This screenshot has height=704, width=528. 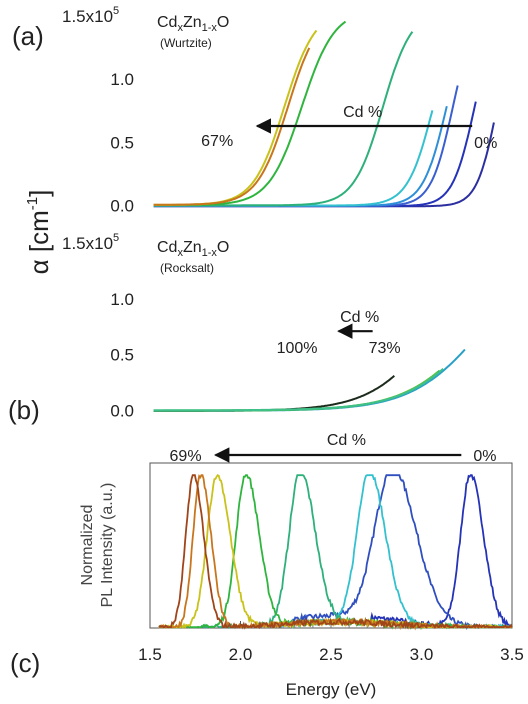 What do you see at coordinates (24, 410) in the screenshot?
I see `panel-b-letter: (b)` at bounding box center [24, 410].